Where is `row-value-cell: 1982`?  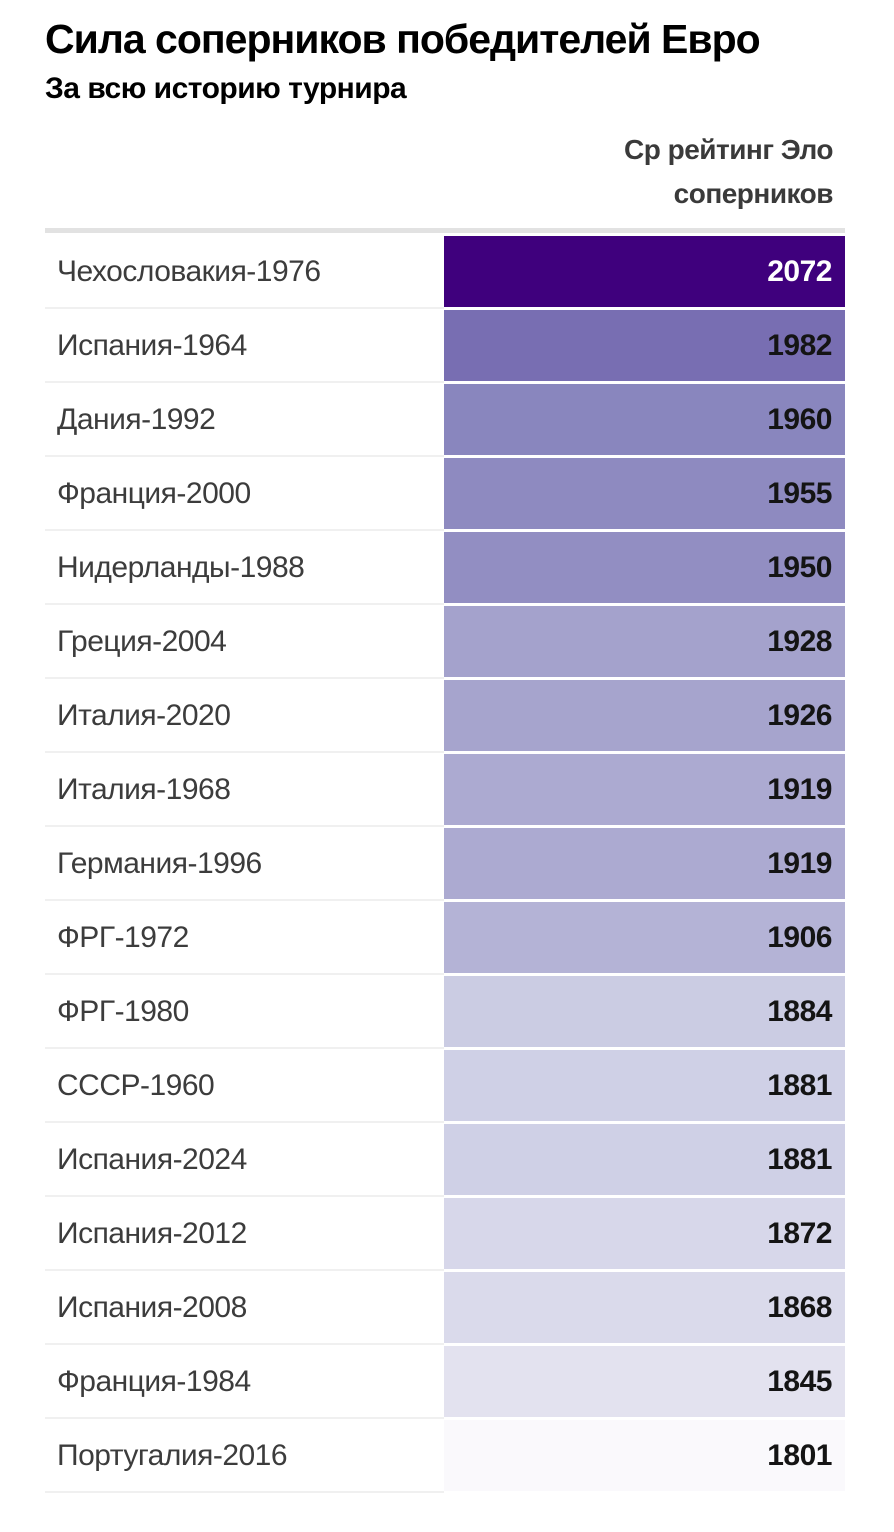 row-value-cell: 1982 is located at coordinates (644, 345).